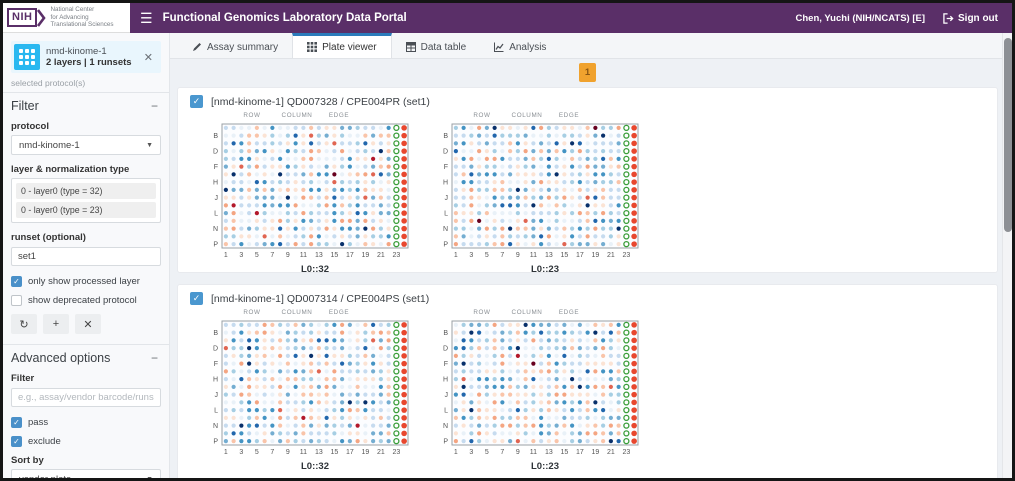 The width and height of the screenshot is (1015, 481). I want to click on sort-by-label: Sort by, so click(27, 460).